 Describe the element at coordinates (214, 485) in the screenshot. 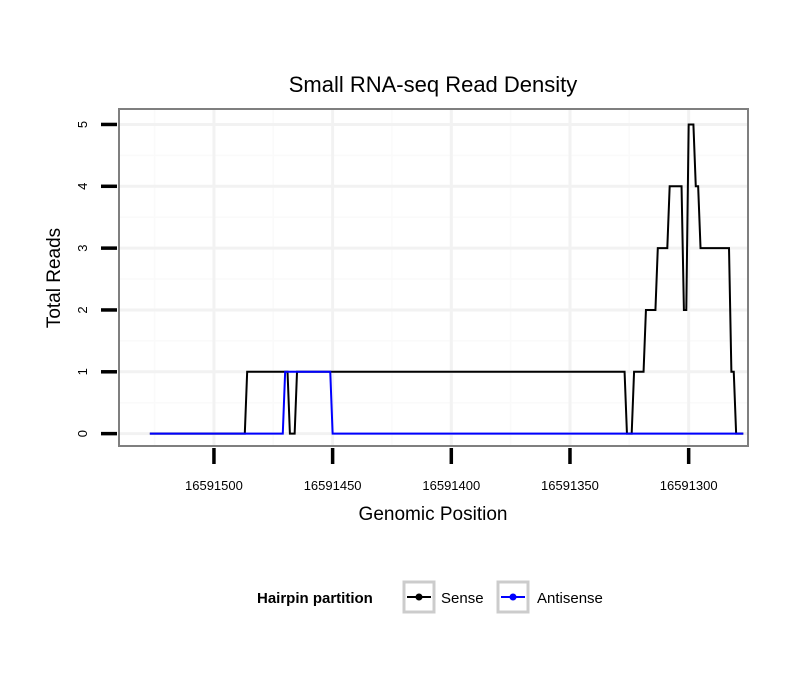

I see `x-tick-label-0: 16591500` at that location.